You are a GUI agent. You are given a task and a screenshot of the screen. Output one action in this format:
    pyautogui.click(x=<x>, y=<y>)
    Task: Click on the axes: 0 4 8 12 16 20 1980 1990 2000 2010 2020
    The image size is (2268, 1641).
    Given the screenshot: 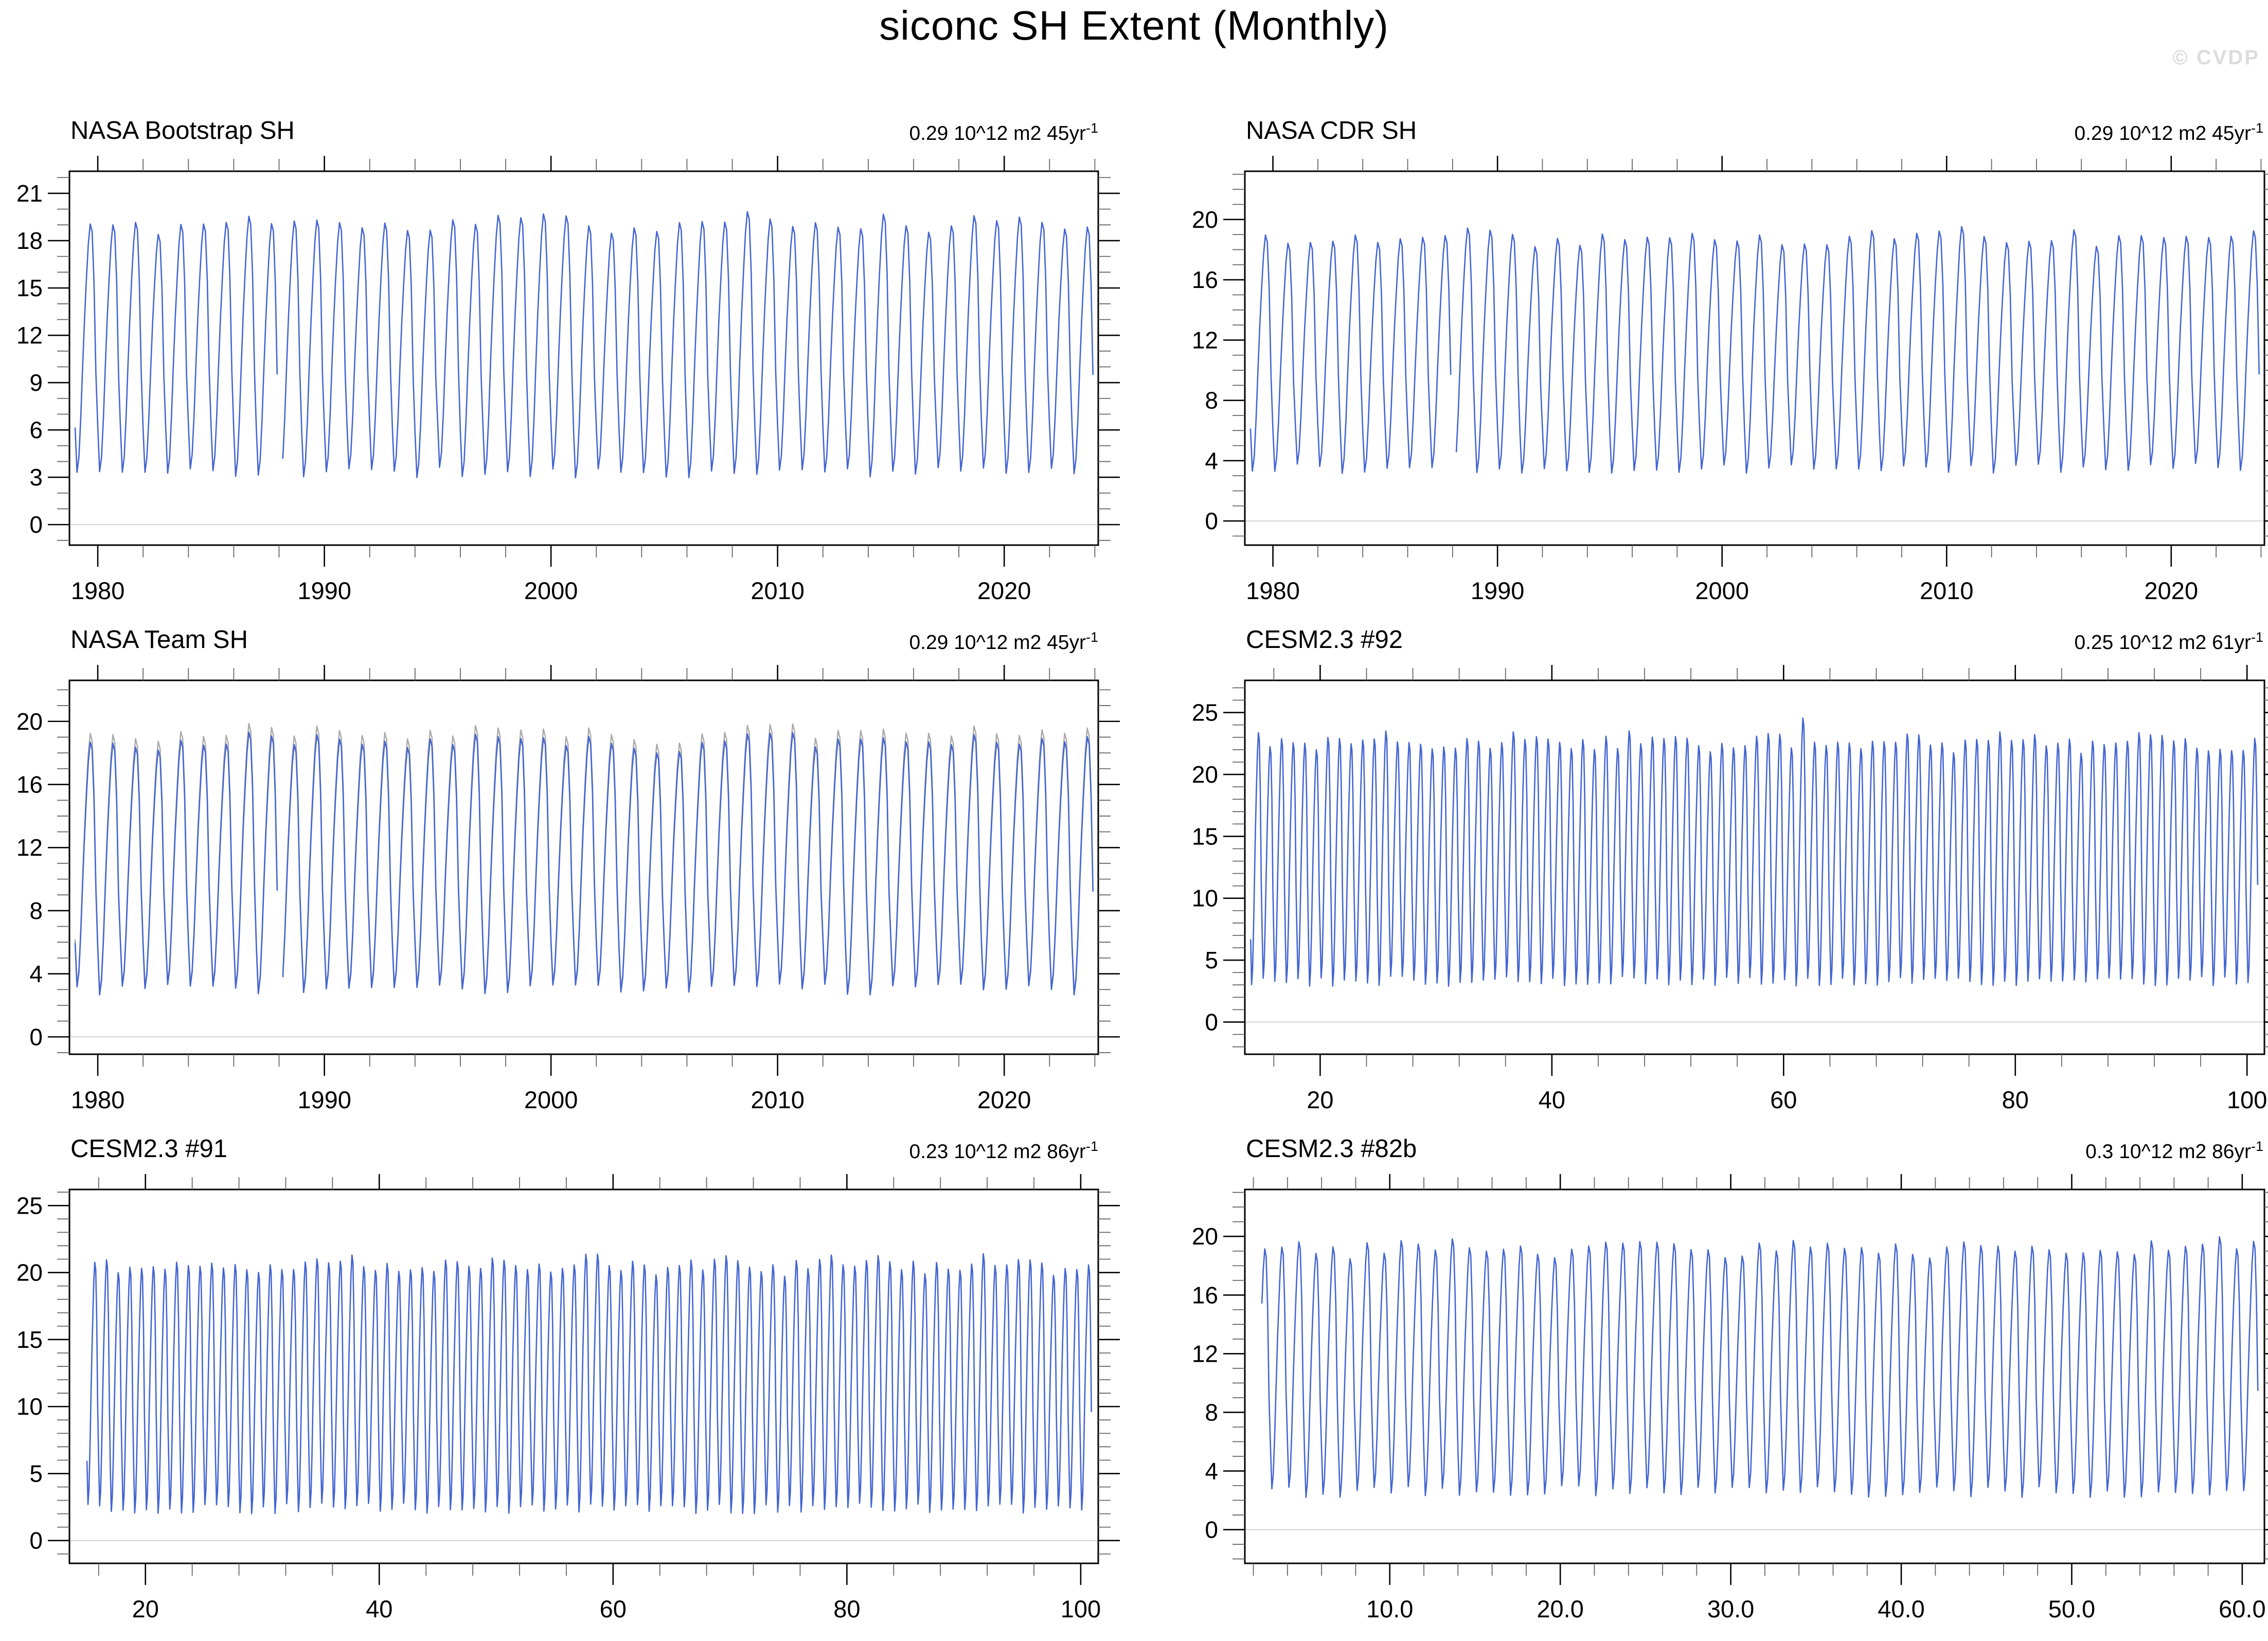 What is the action you would take?
    pyautogui.click(x=568, y=889)
    